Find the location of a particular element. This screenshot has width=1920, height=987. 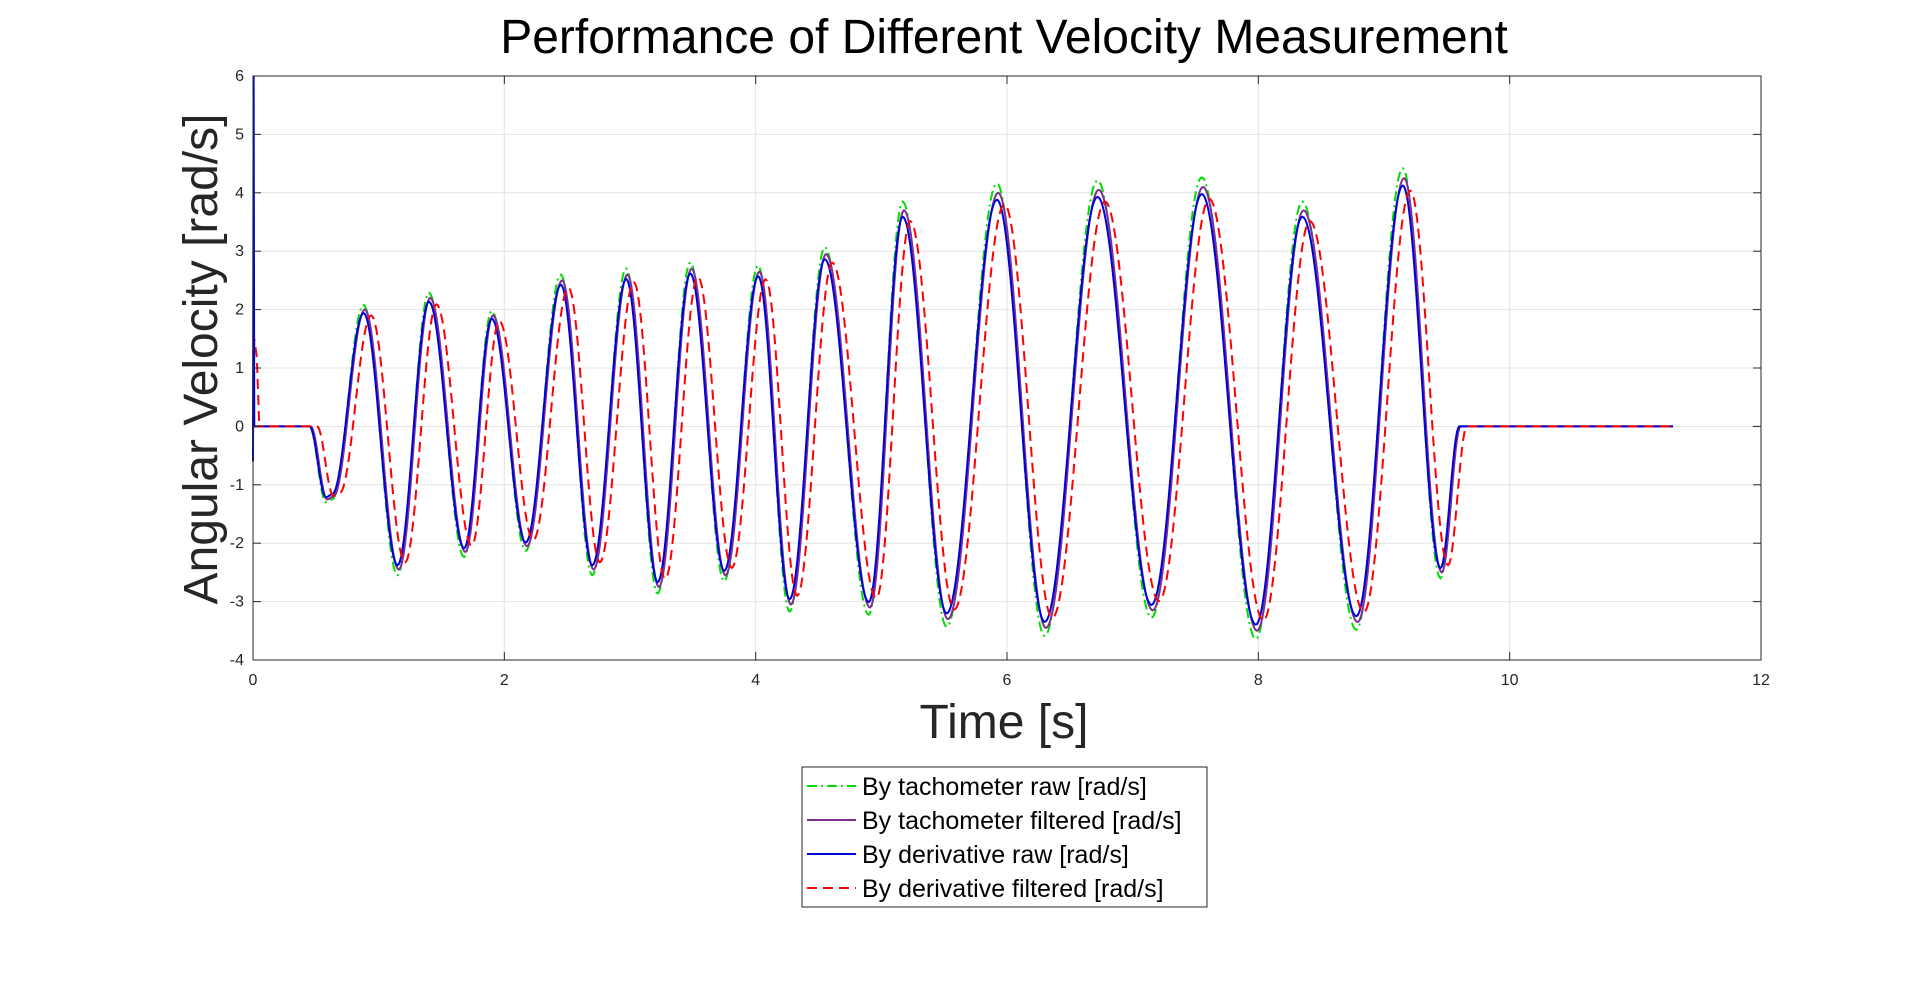

y-tick-label: -1 is located at coordinates (237, 485).